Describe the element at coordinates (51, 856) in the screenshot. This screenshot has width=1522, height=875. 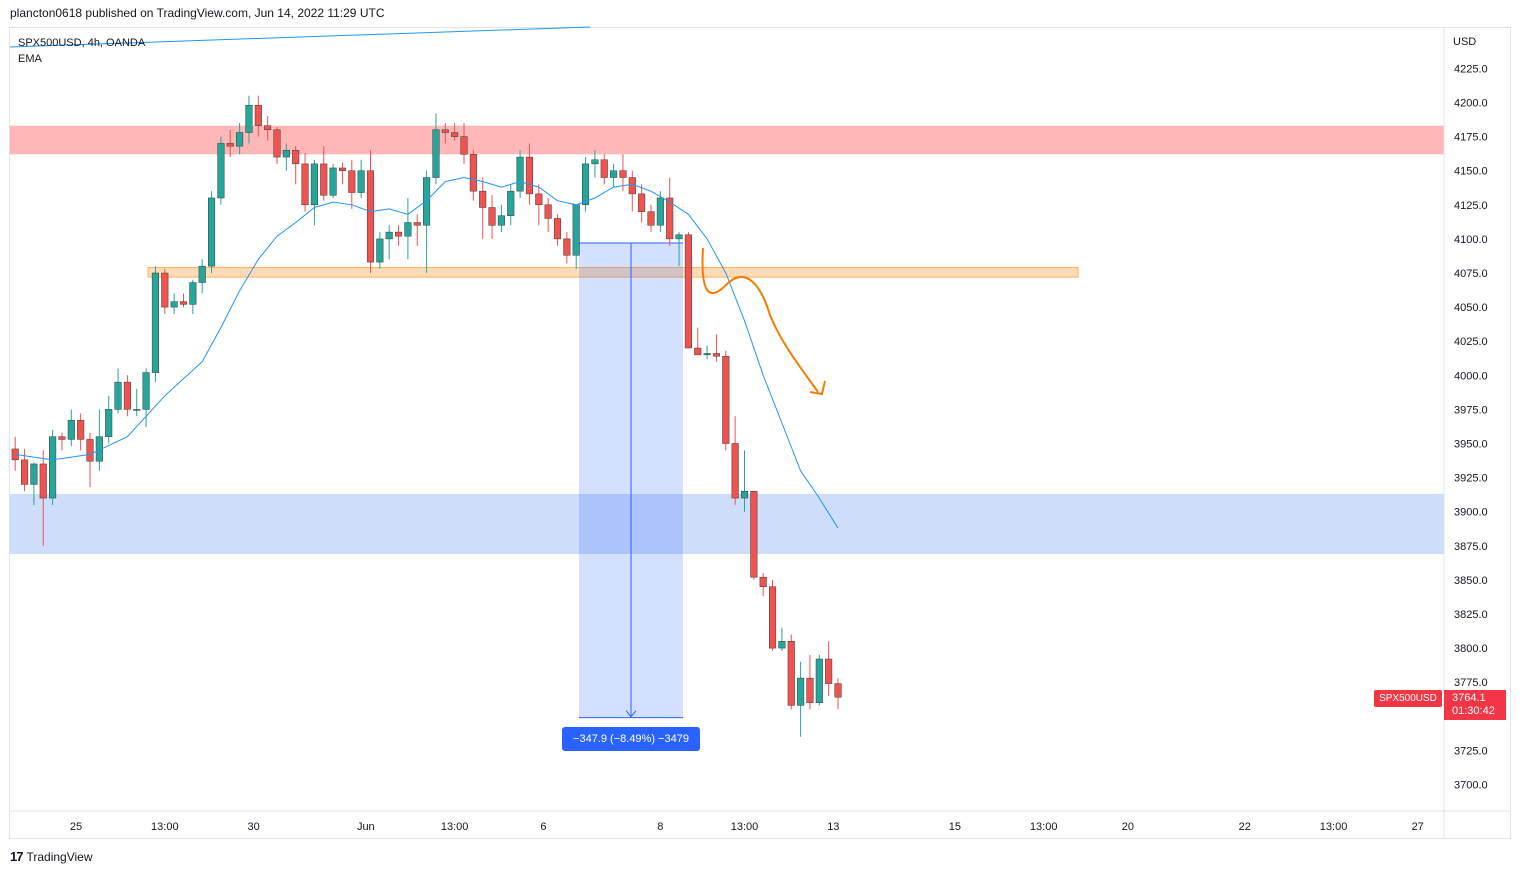
I see `footer-brand: 17 TradingView` at that location.